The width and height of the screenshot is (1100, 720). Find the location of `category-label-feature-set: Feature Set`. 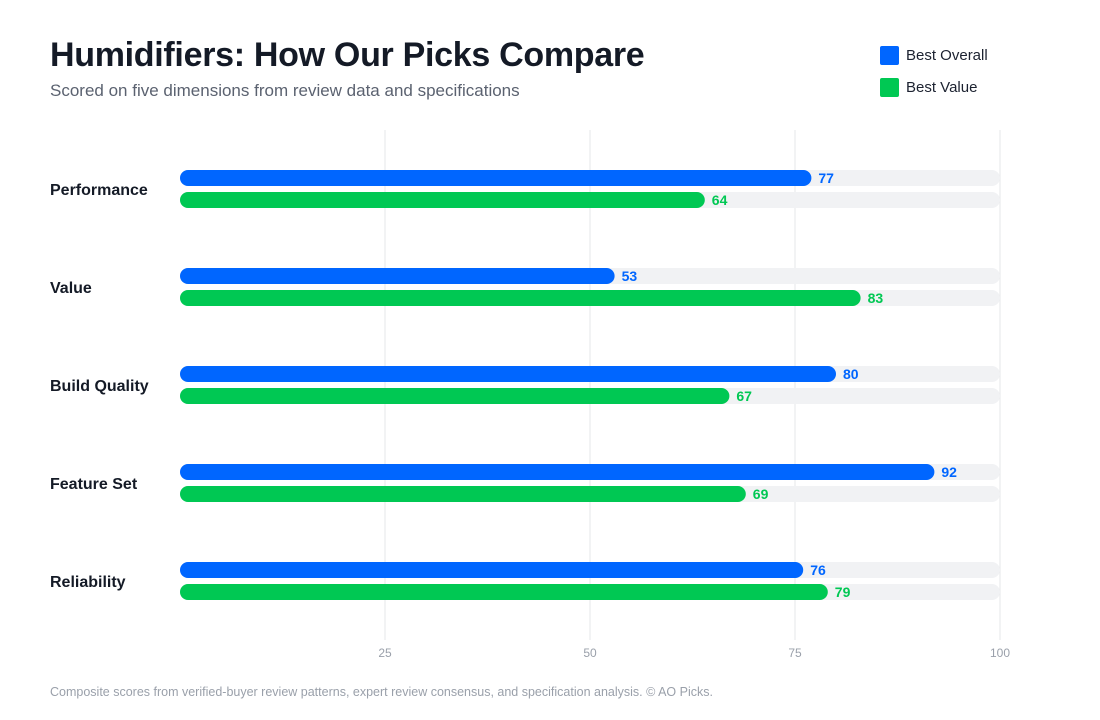

category-label-feature-set: Feature Set is located at coordinates (94, 484).